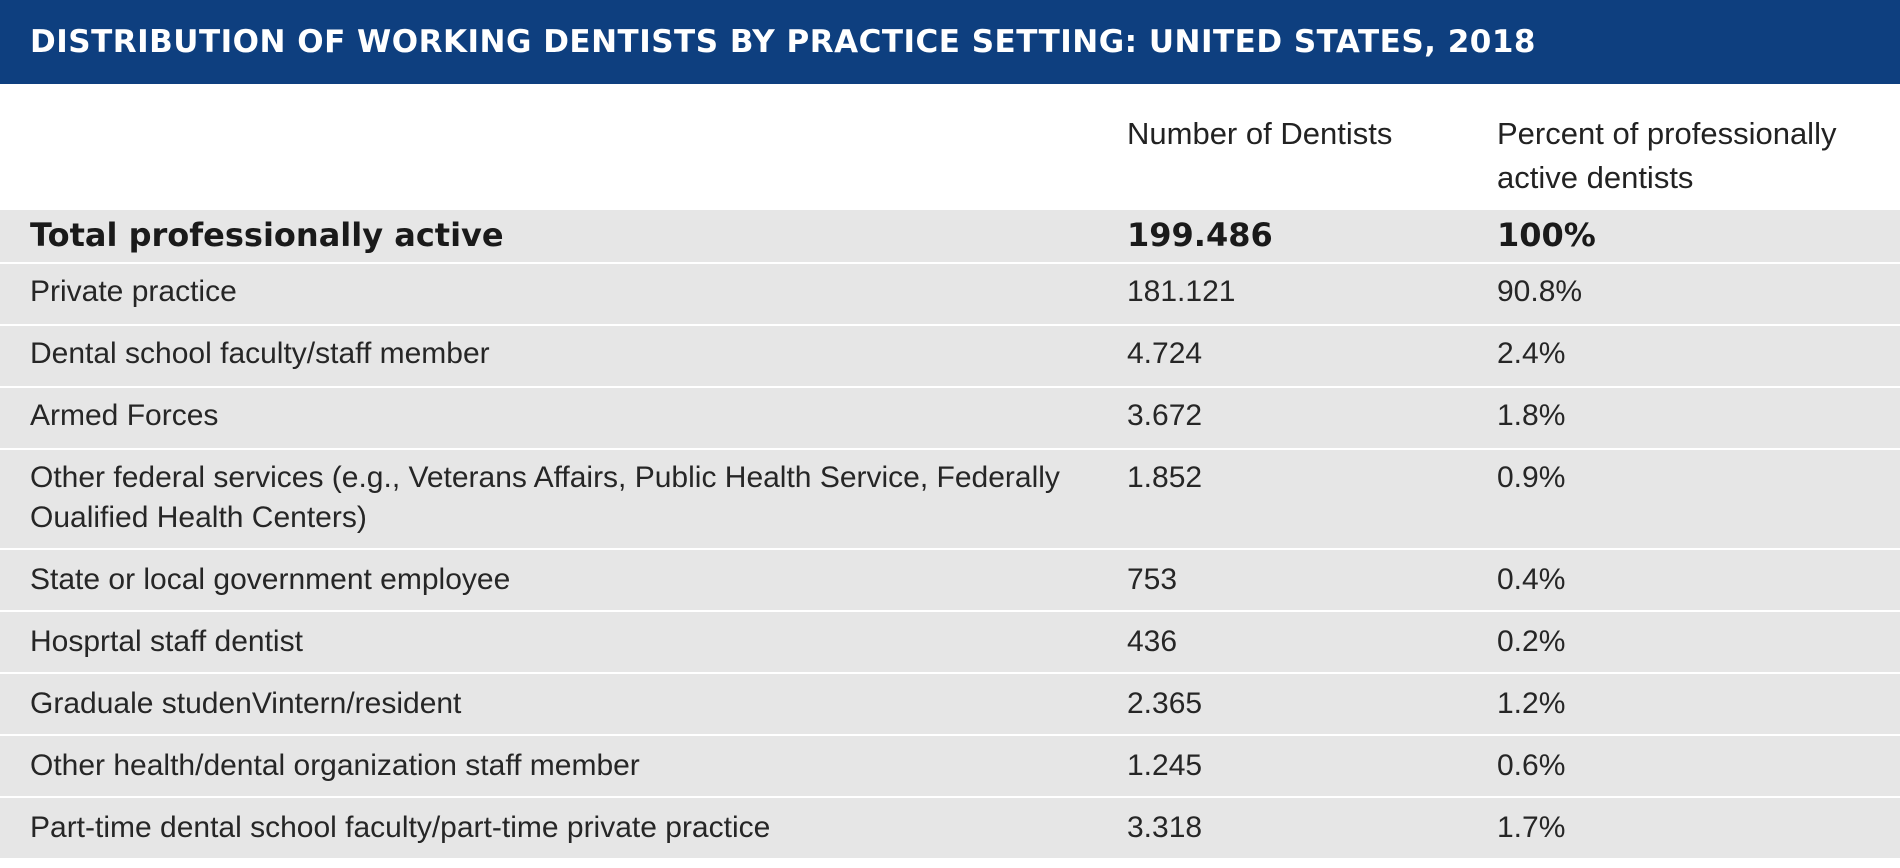 This screenshot has width=1900, height=868. I want to click on row-setting: Private practice, so click(133, 291).